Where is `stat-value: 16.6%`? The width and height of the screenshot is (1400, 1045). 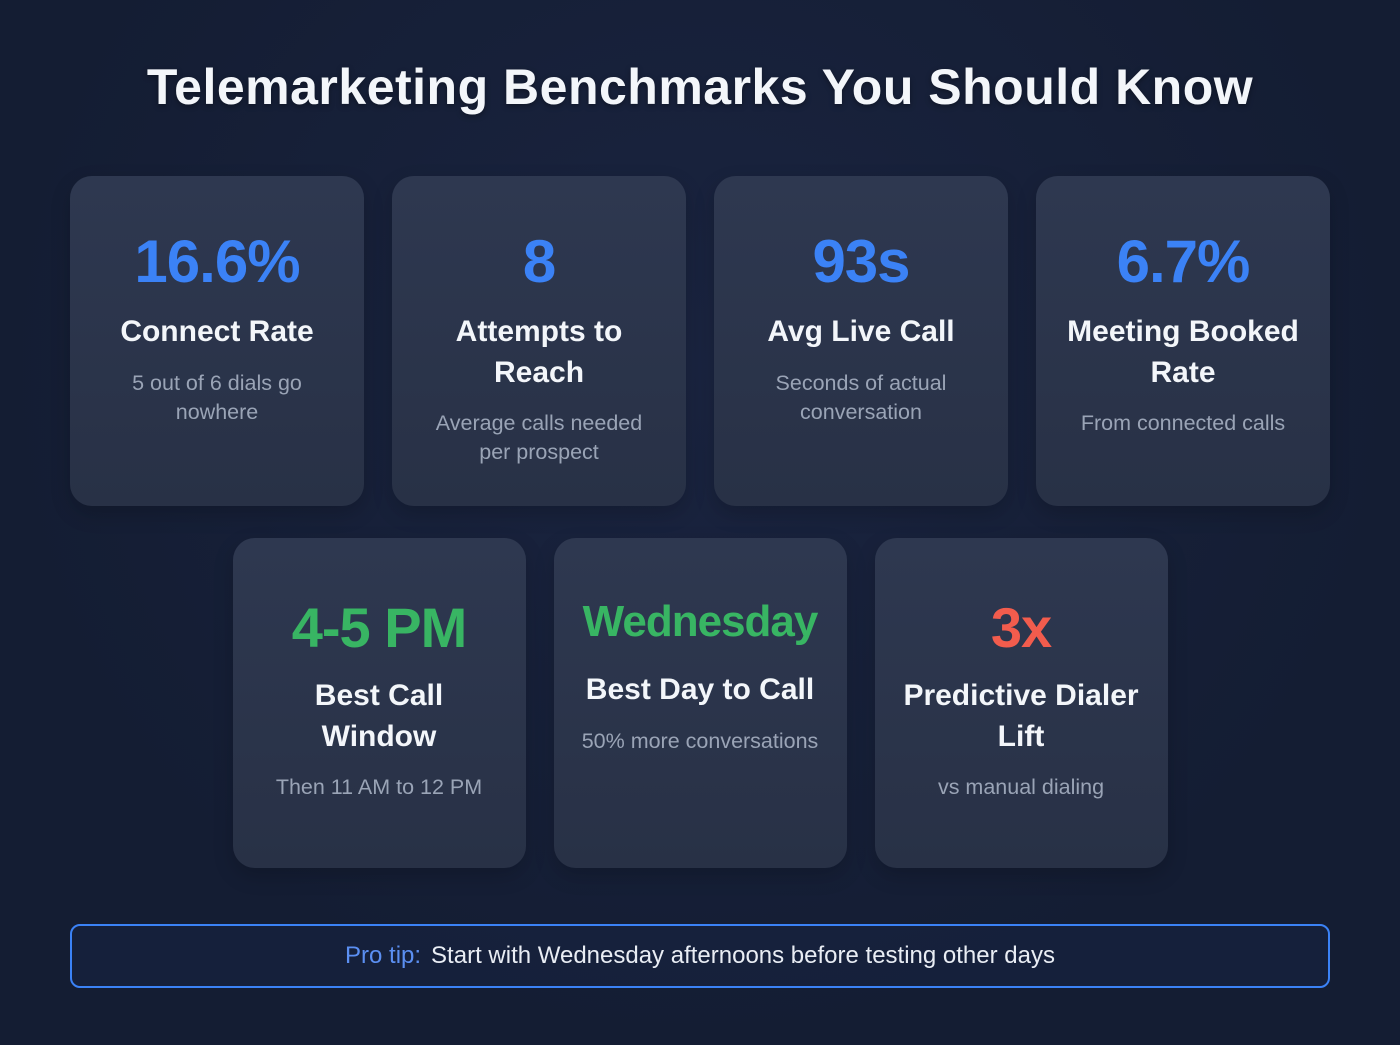
stat-value: 16.6% is located at coordinates (217, 261).